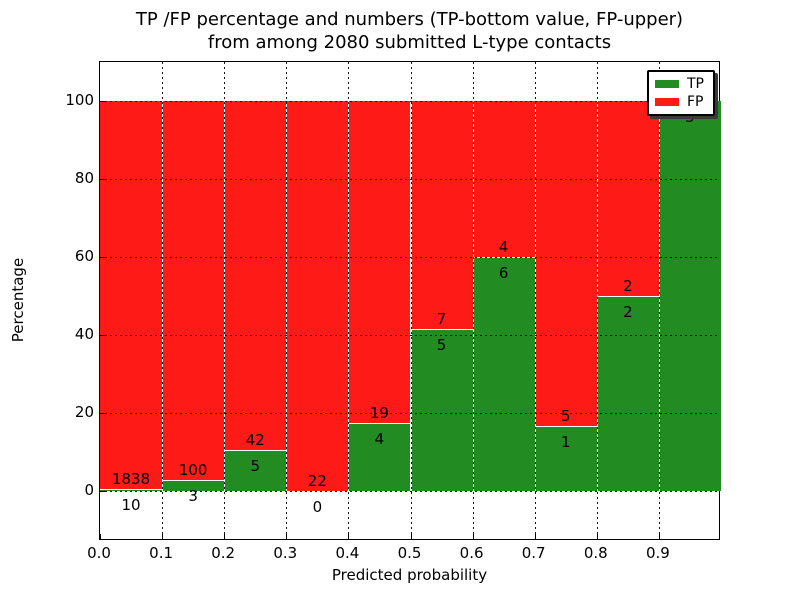 The height and width of the screenshot is (600, 800). Describe the element at coordinates (565, 416) in the screenshot. I see `fp-count-label: 5` at that location.